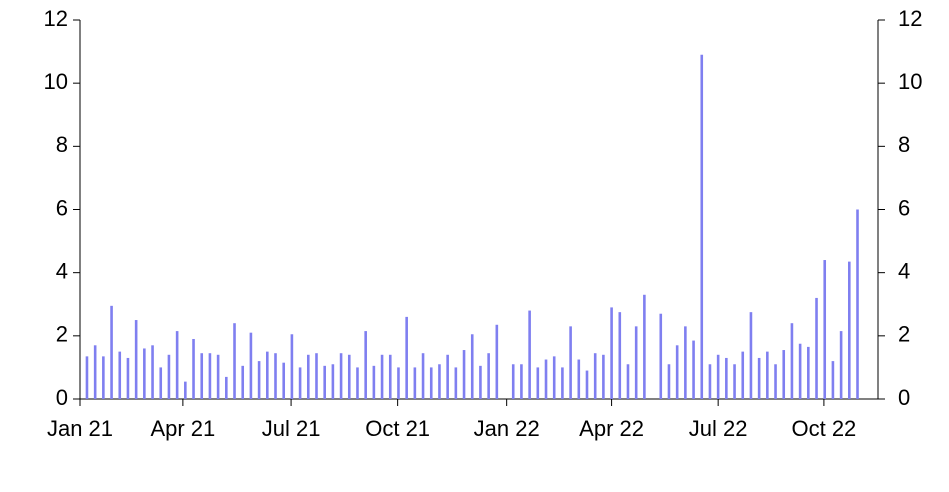 The image size is (949, 492). Describe the element at coordinates (718, 428) in the screenshot. I see `x-tick-label: Jul 22` at that location.